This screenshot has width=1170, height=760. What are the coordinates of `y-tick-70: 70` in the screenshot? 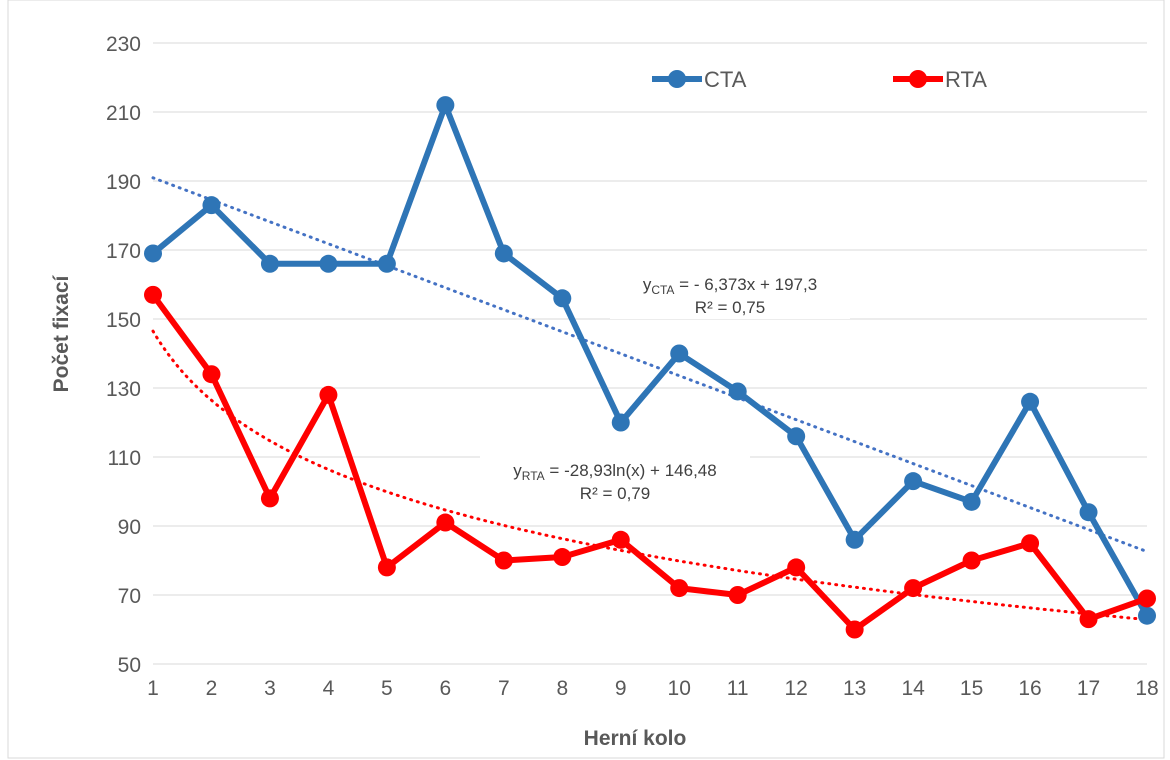 It's located at (129, 596).